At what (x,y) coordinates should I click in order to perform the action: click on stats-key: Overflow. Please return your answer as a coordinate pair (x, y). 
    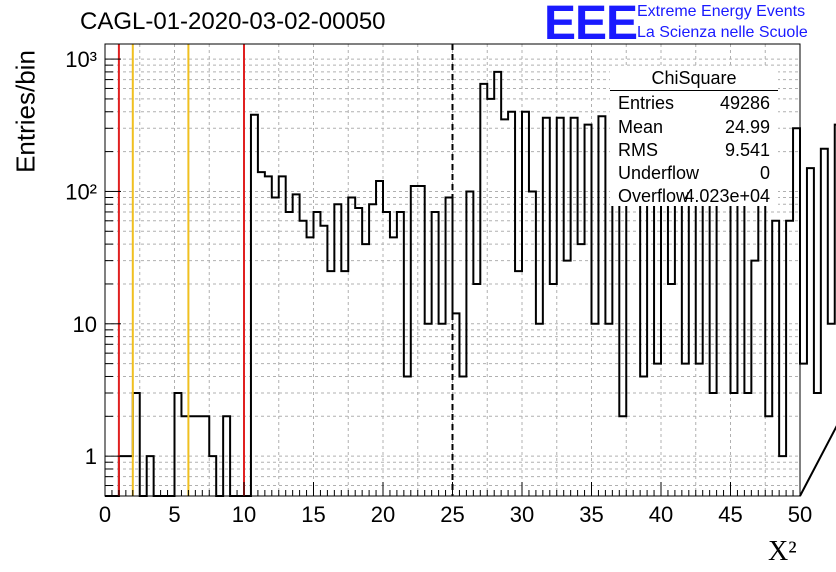
    Looking at the image, I should click on (654, 196).